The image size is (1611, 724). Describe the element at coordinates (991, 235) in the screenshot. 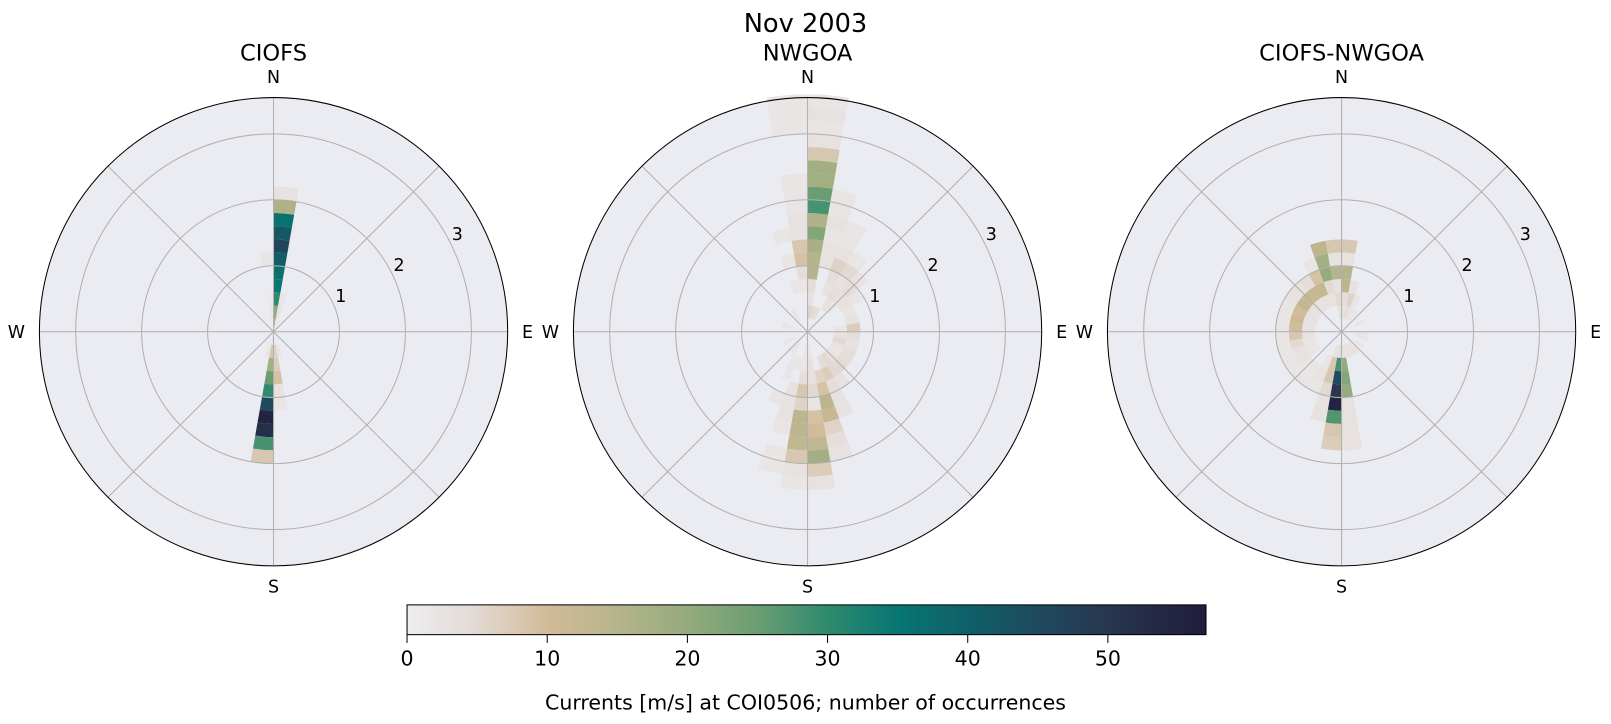

I see `radial-tick-label: 3` at that location.